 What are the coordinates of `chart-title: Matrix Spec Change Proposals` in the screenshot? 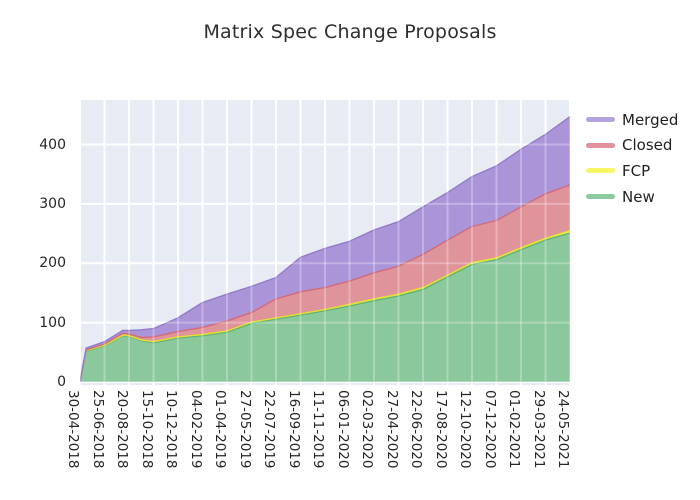 It's located at (350, 32).